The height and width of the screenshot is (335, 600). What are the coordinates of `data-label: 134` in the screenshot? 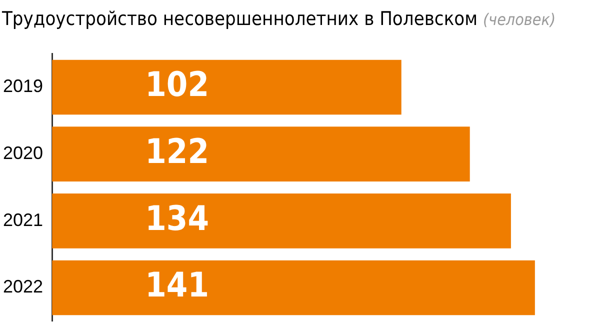 It's located at (177, 218).